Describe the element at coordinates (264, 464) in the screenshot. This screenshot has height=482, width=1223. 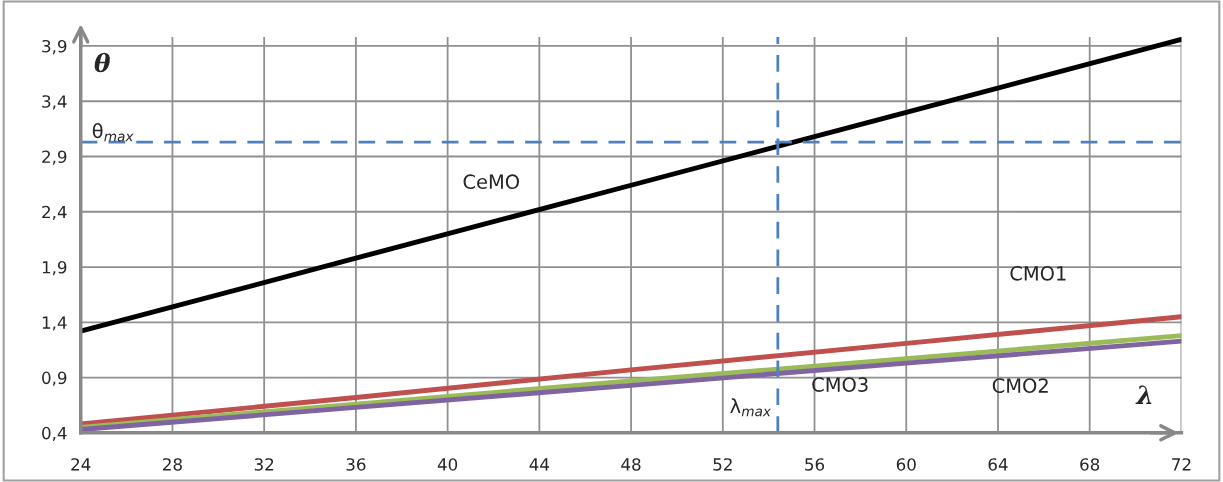
I see `x-tick-label: 32` at that location.